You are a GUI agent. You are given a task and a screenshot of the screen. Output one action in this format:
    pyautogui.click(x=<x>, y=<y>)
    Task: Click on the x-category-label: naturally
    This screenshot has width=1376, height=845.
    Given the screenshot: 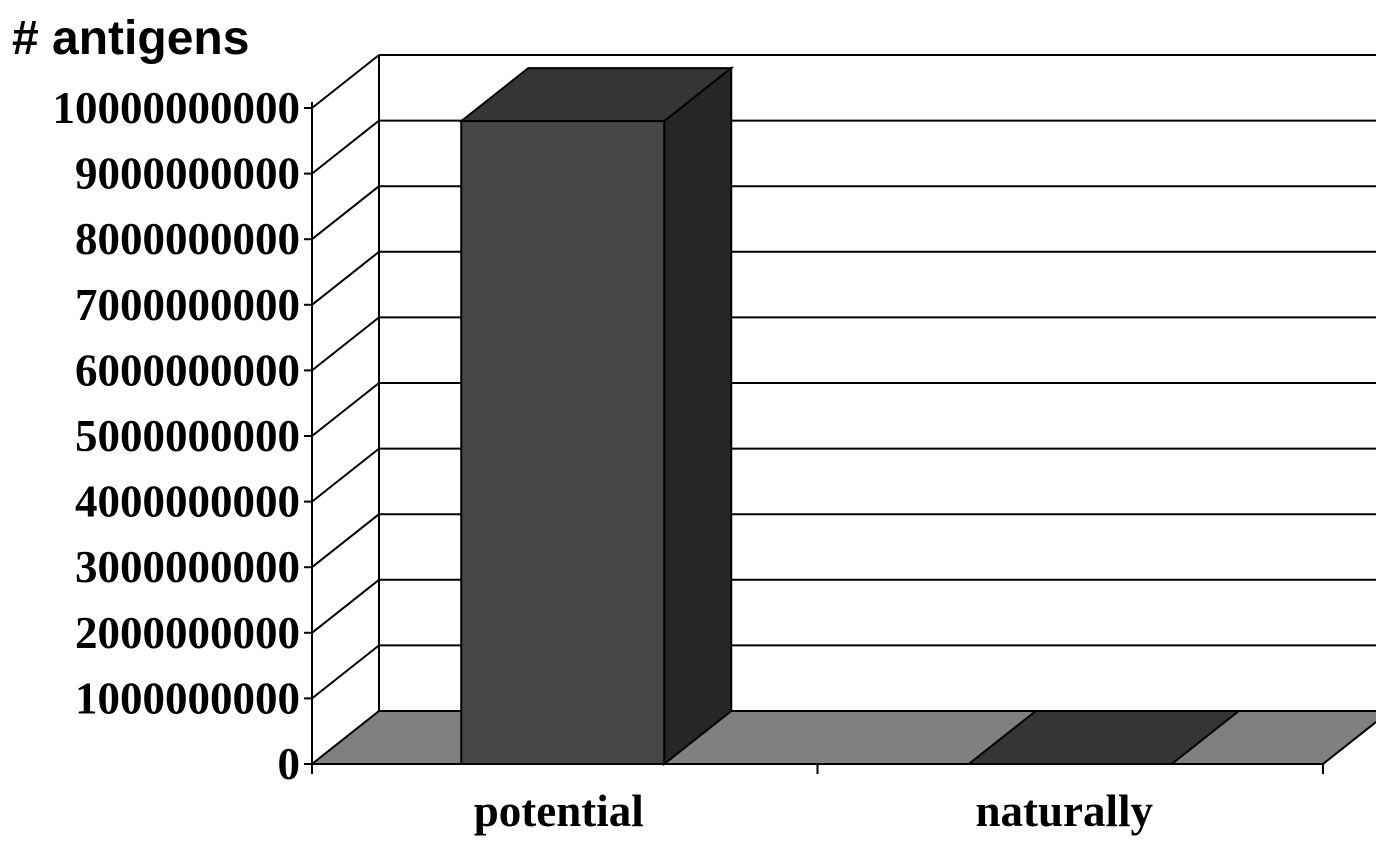 What is the action you would take?
    pyautogui.click(x=1064, y=811)
    